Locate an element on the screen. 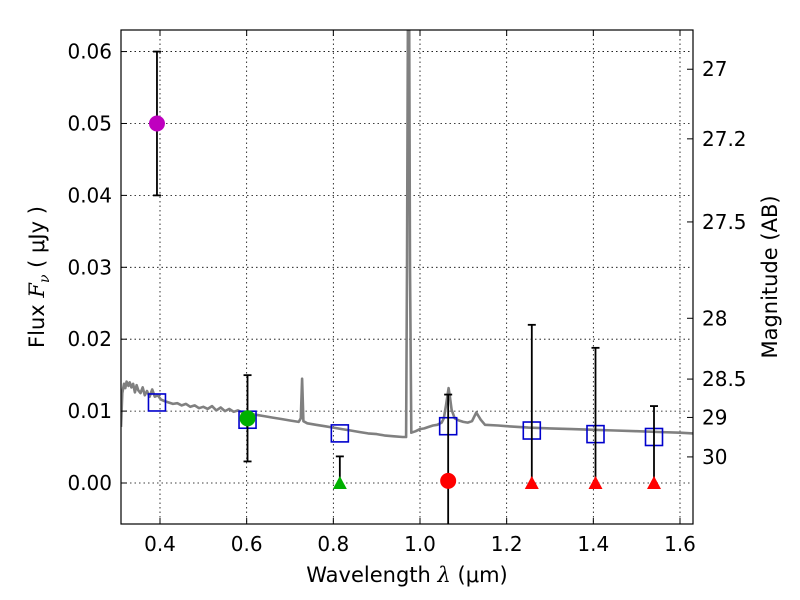 The image size is (800, 600). magnitude-tick-label: 28.5 is located at coordinates (724, 379).